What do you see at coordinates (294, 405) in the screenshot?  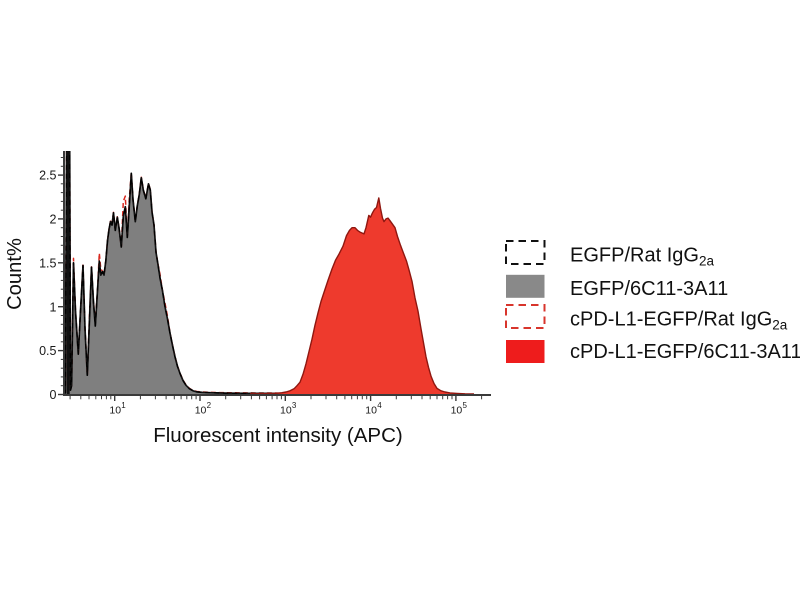 I see `svg-text: 3` at bounding box center [294, 405].